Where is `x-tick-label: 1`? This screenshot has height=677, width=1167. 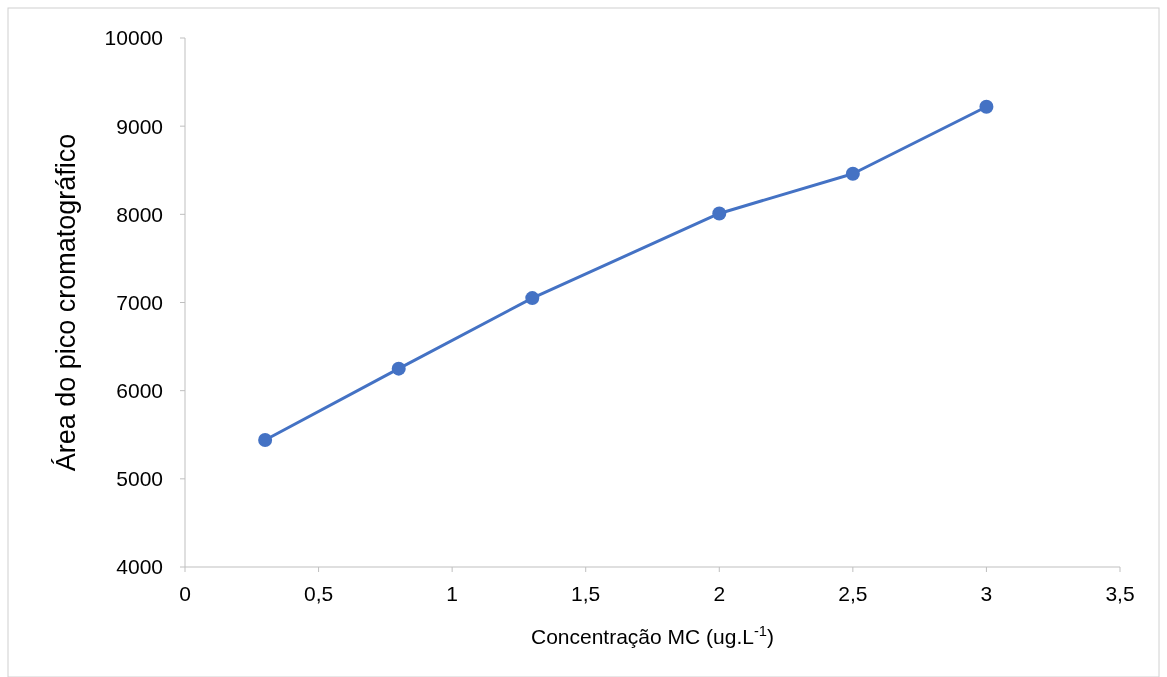 x-tick-label: 1 is located at coordinates (452, 593).